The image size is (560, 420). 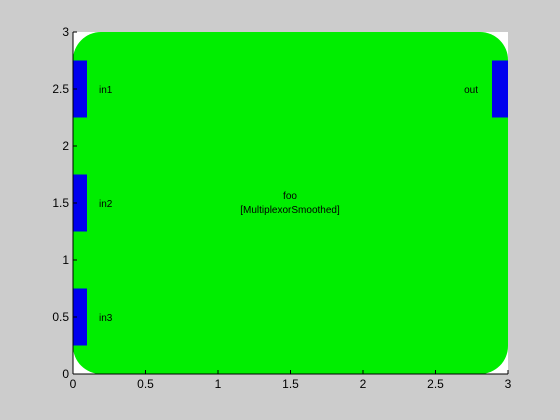 I want to click on y-tick-label: 1, so click(x=65, y=260).